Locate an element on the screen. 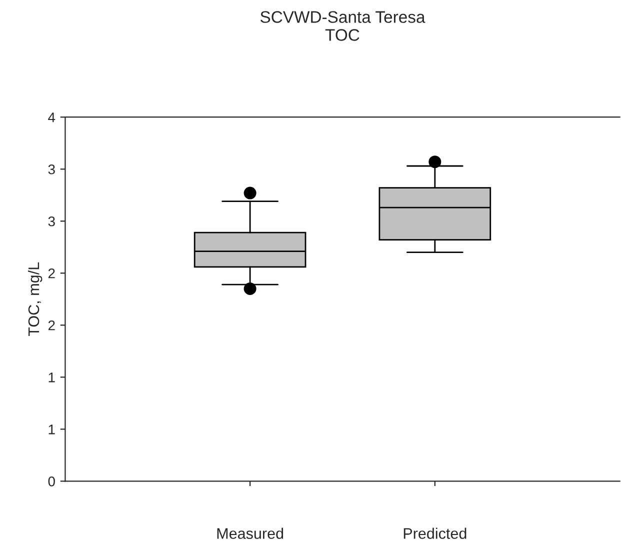 Image resolution: width=621 pixels, height=555 pixels. y-tick-label: 4 is located at coordinates (52, 117).